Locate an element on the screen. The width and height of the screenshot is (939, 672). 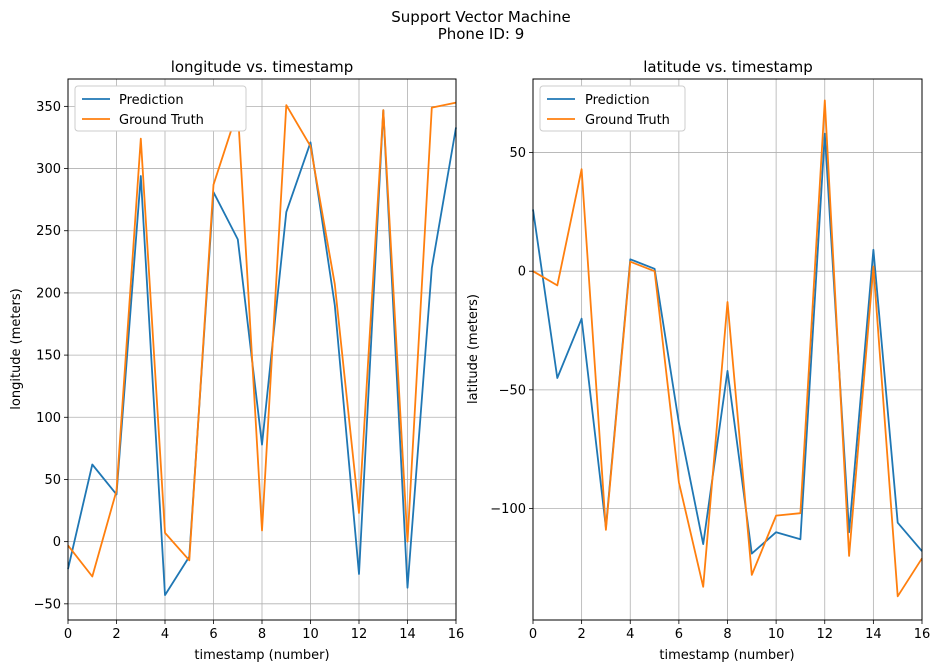
left-y-tick-label: 0 is located at coordinates (57, 542).